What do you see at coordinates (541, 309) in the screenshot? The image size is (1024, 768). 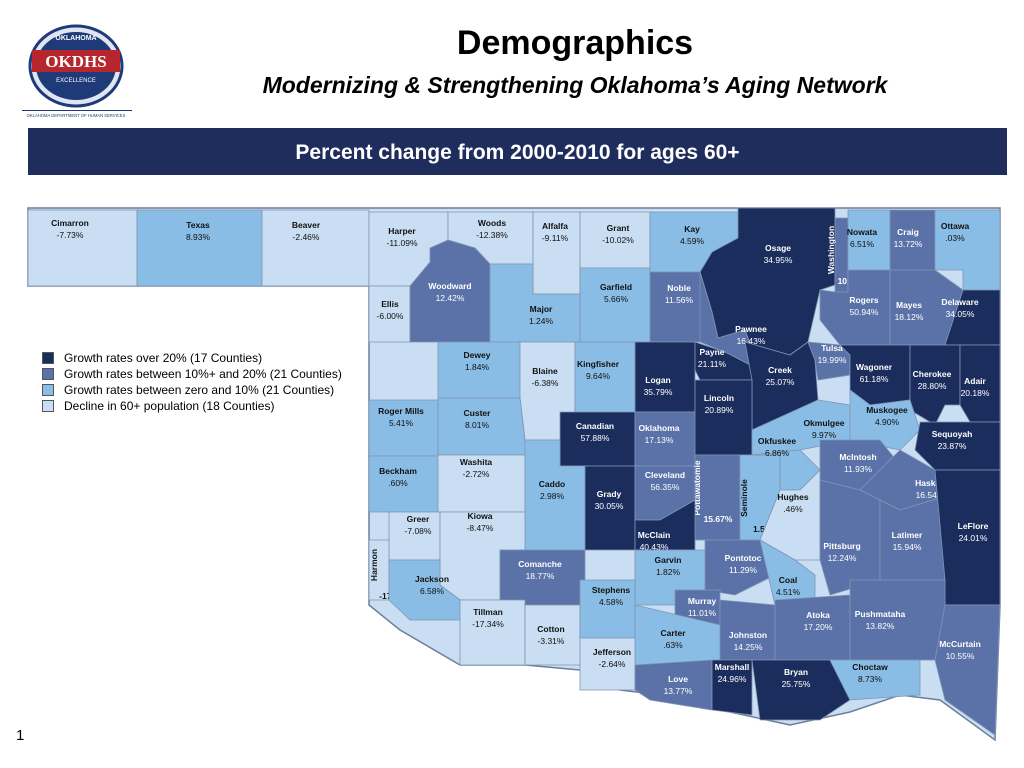 I see `county-name: Major` at bounding box center [541, 309].